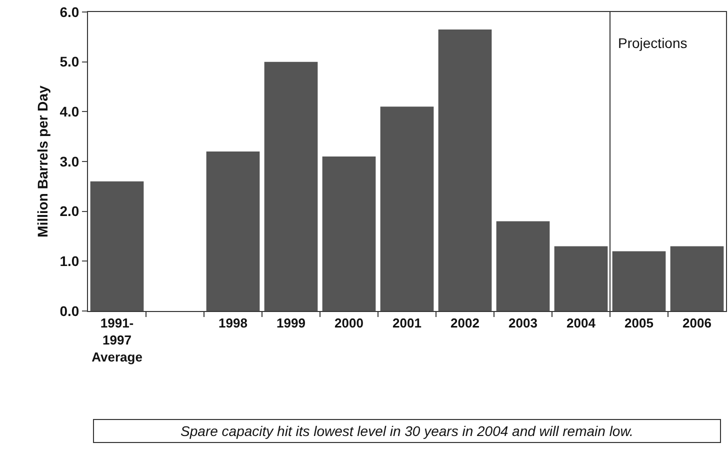  Describe the element at coordinates (233, 323) in the screenshot. I see `x-tick-label: 1998` at that location.